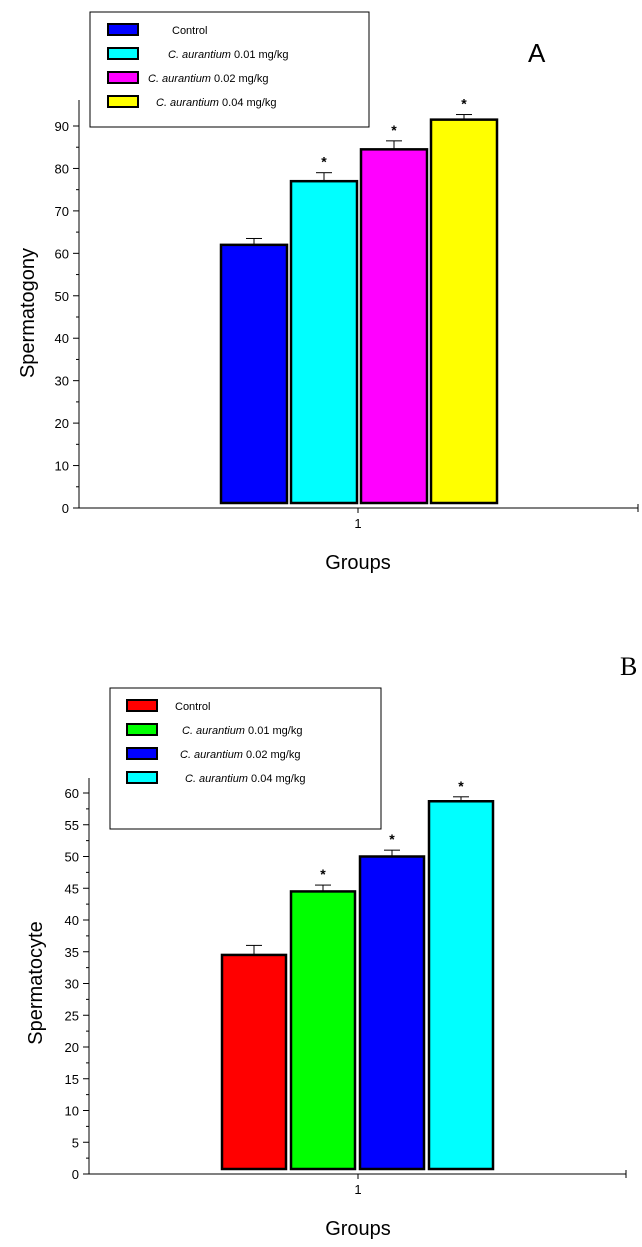 The image size is (642, 1247). I want to click on y-tick-label: 70, so click(62, 211).